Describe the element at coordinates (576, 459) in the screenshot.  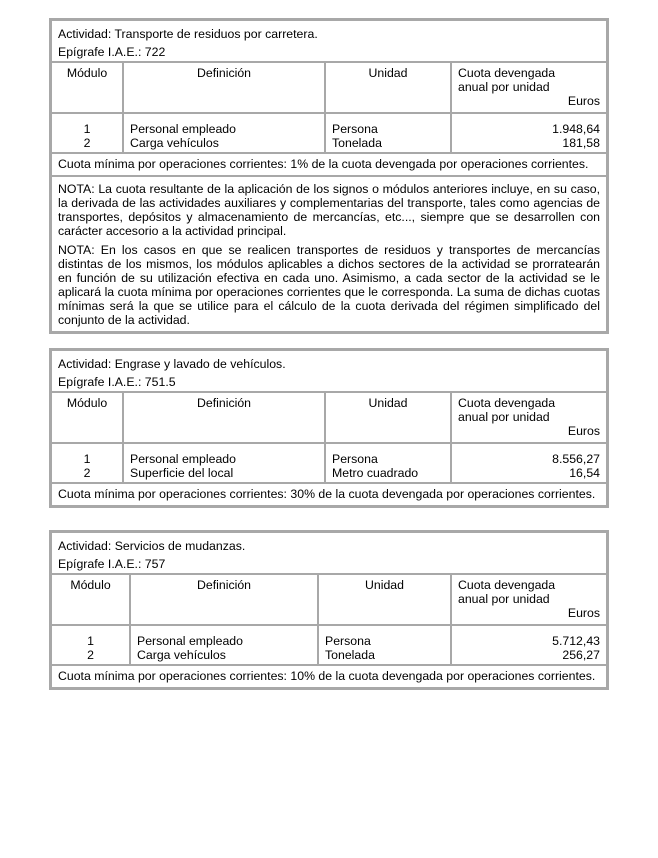
I see `cell-cuota: 8.556,27` at that location.